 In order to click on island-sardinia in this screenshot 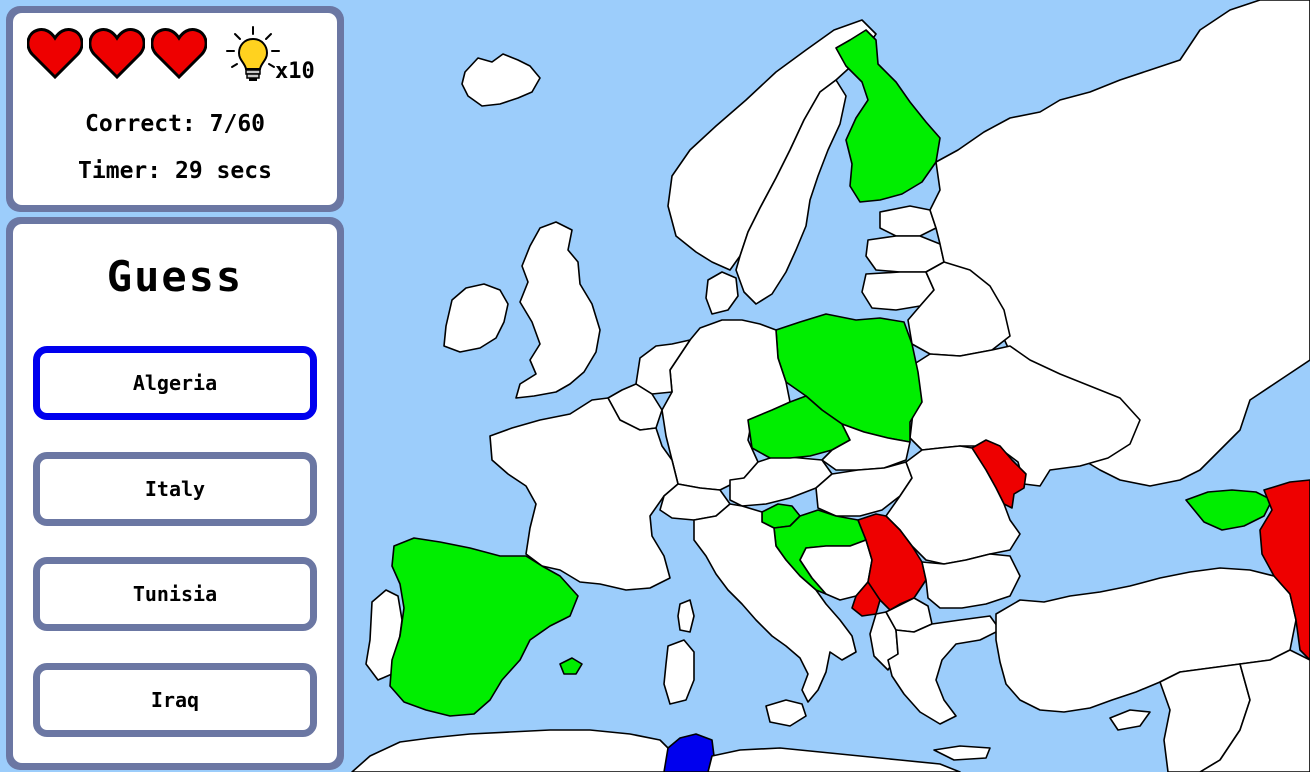, I will do `click(679, 672)`.